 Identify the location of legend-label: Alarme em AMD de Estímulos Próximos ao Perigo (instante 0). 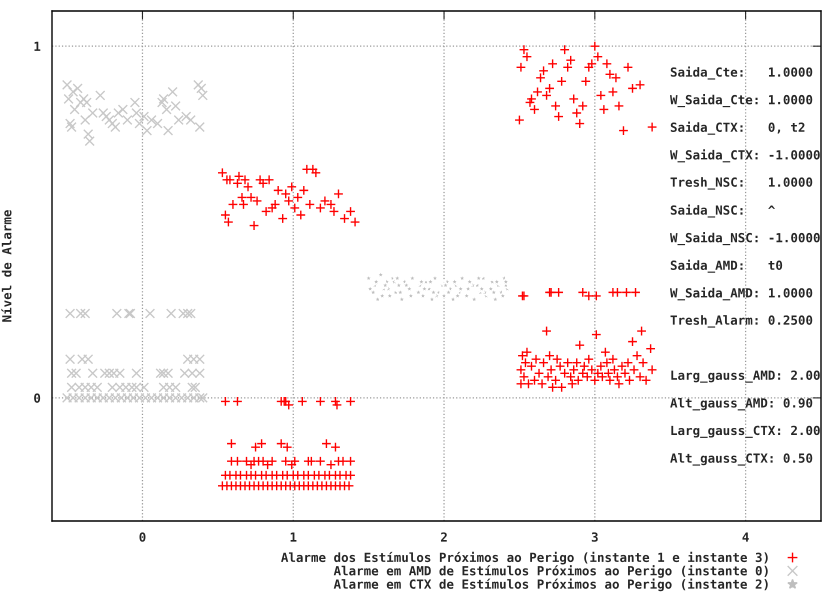
(551, 571).